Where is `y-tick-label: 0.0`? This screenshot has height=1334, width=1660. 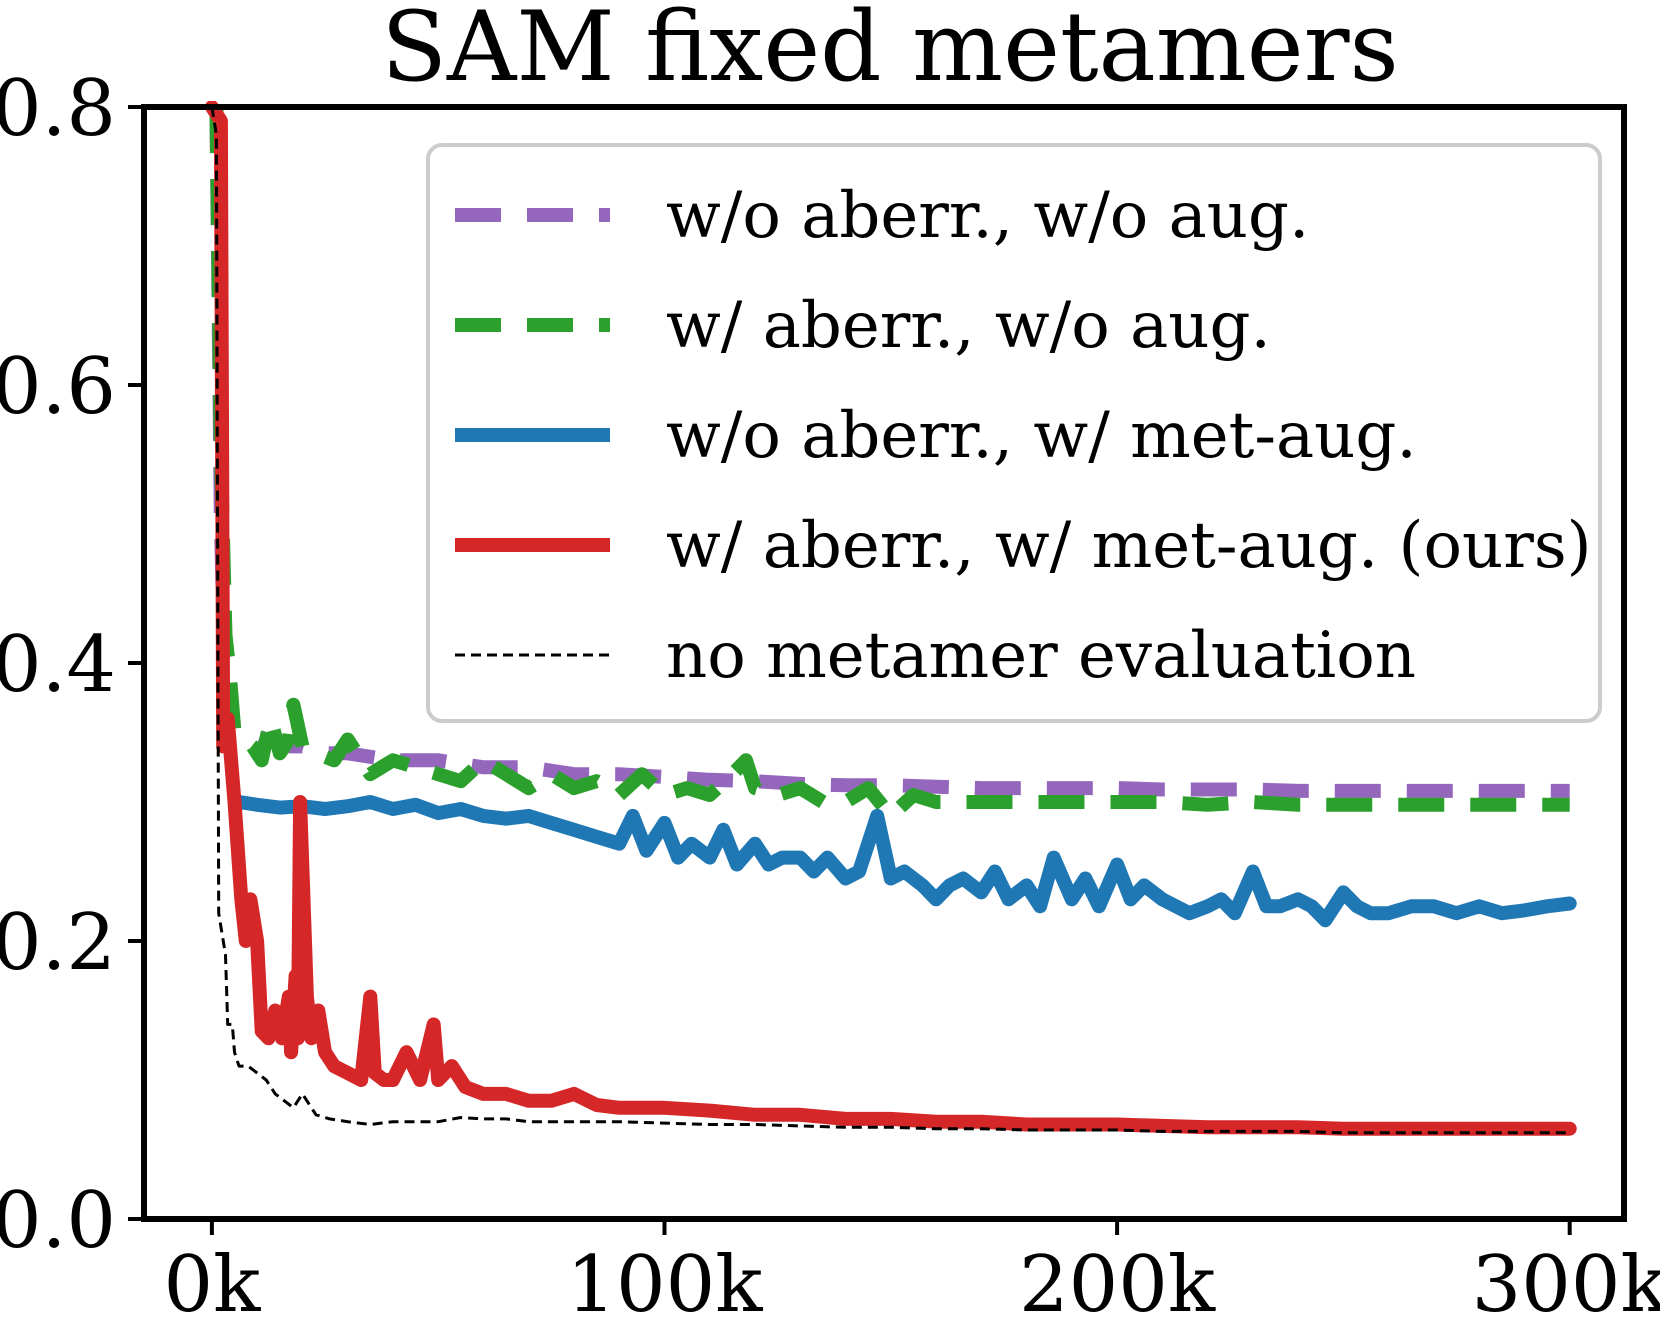 y-tick-label: 0.0 is located at coordinates (58, 1221).